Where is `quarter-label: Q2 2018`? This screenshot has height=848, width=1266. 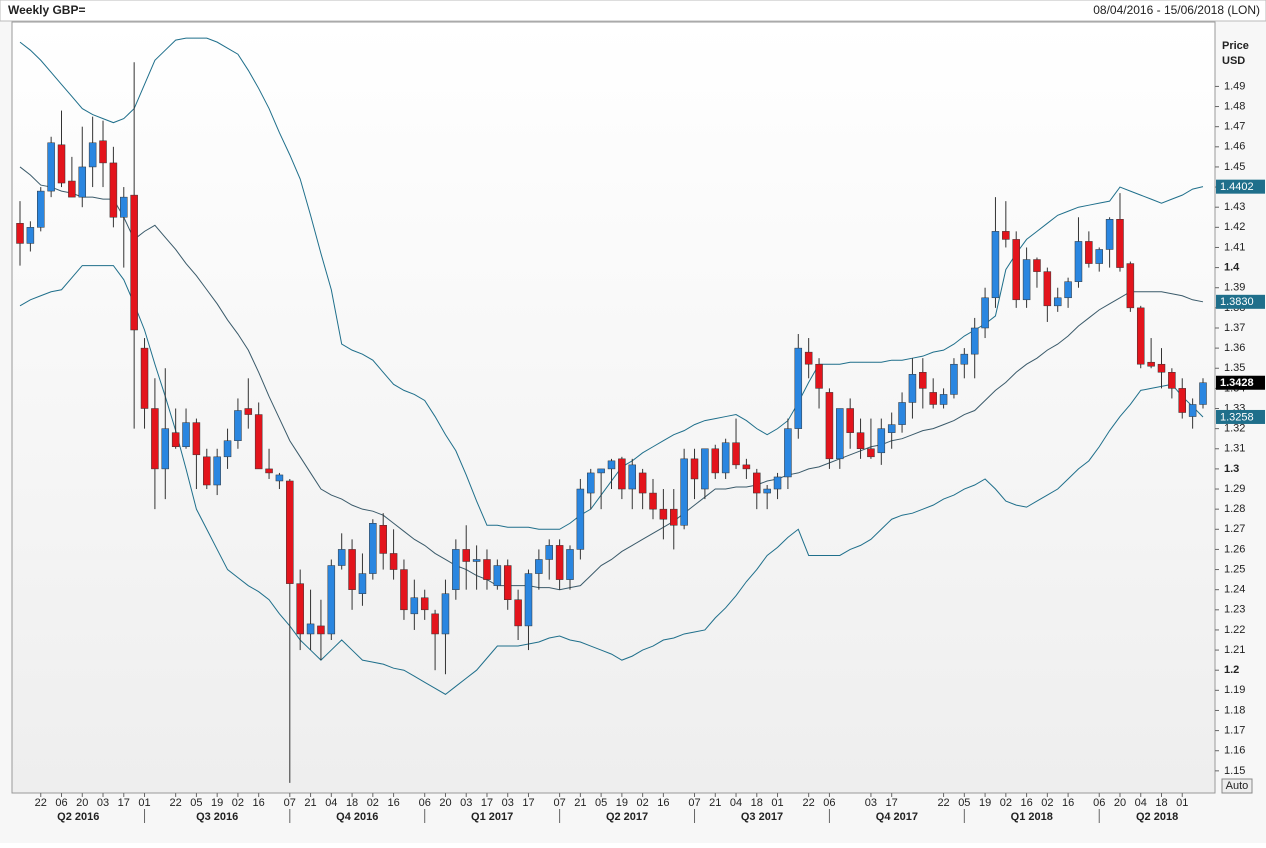
quarter-label: Q2 2018 is located at coordinates (1157, 817).